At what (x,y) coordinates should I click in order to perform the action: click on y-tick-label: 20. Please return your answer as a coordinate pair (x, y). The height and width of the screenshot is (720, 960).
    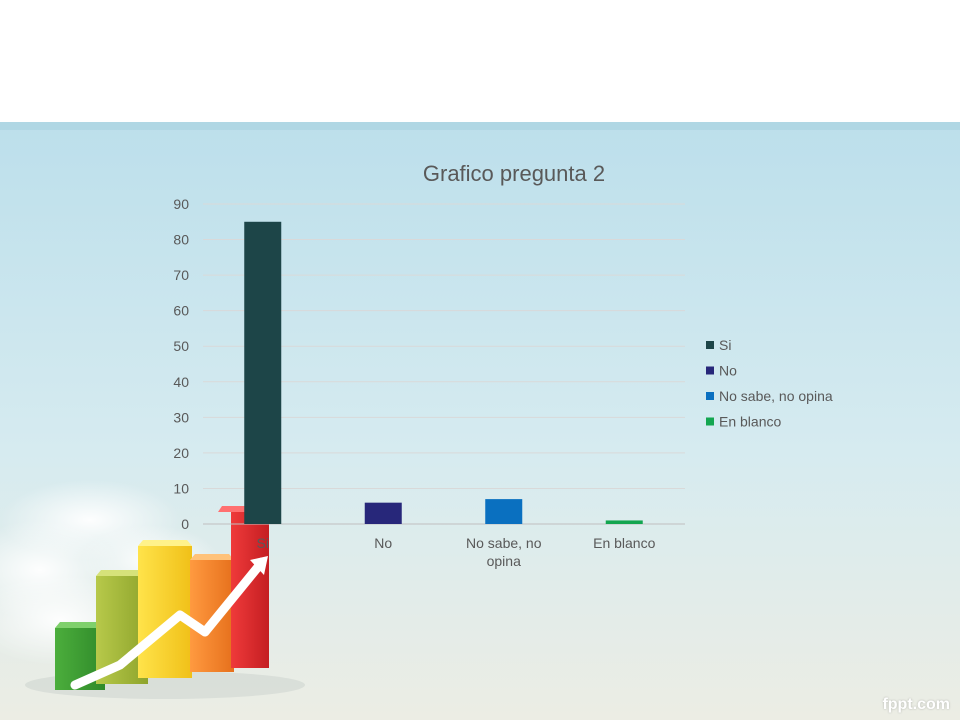
    Looking at the image, I should click on (181, 453).